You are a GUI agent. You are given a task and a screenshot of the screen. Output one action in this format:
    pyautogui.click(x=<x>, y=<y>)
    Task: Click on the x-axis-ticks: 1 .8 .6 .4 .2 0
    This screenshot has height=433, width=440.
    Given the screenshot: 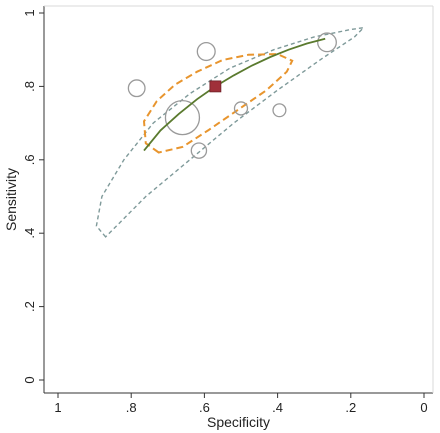 What is the action you would take?
    pyautogui.click(x=241, y=404)
    